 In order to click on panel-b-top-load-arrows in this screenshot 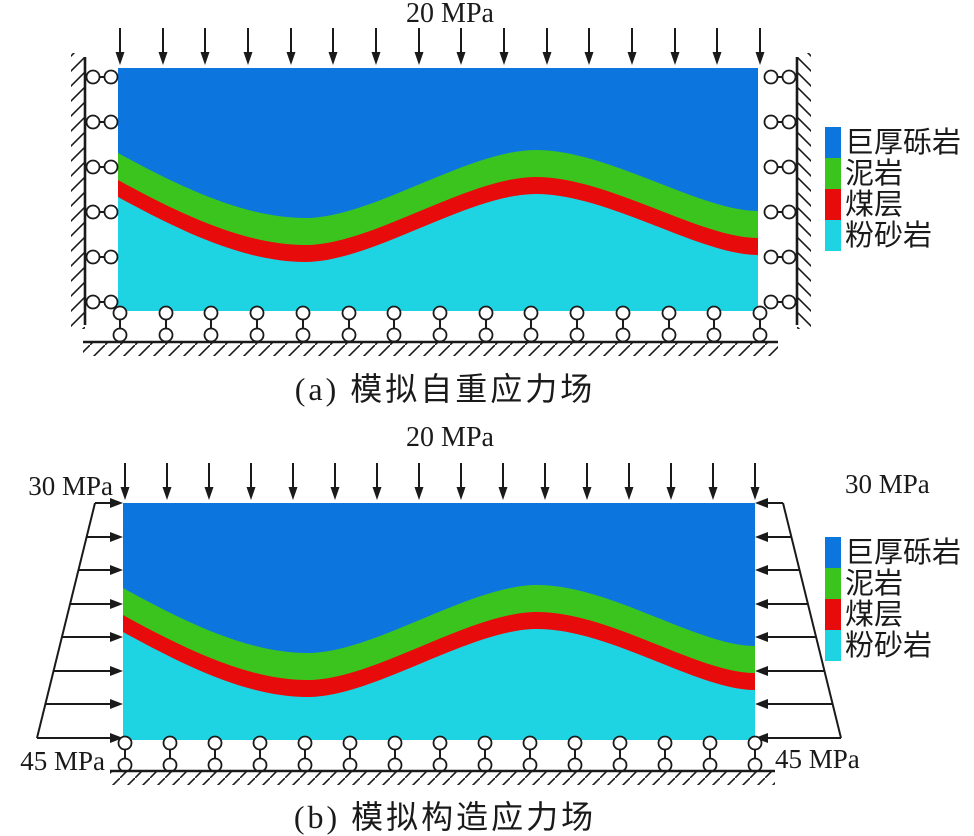, I will do `click(440, 481)`.